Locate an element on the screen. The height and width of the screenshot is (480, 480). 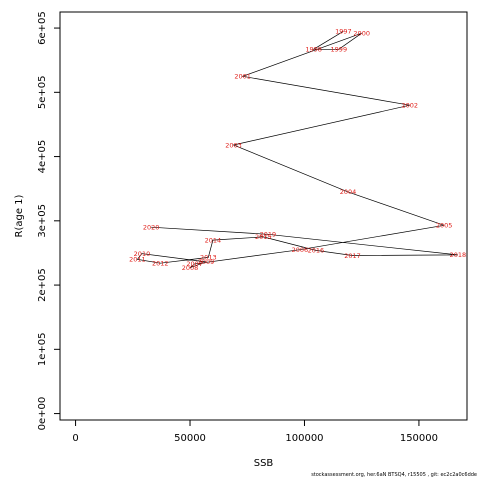
year-label: 2016 is located at coordinates (316, 251).